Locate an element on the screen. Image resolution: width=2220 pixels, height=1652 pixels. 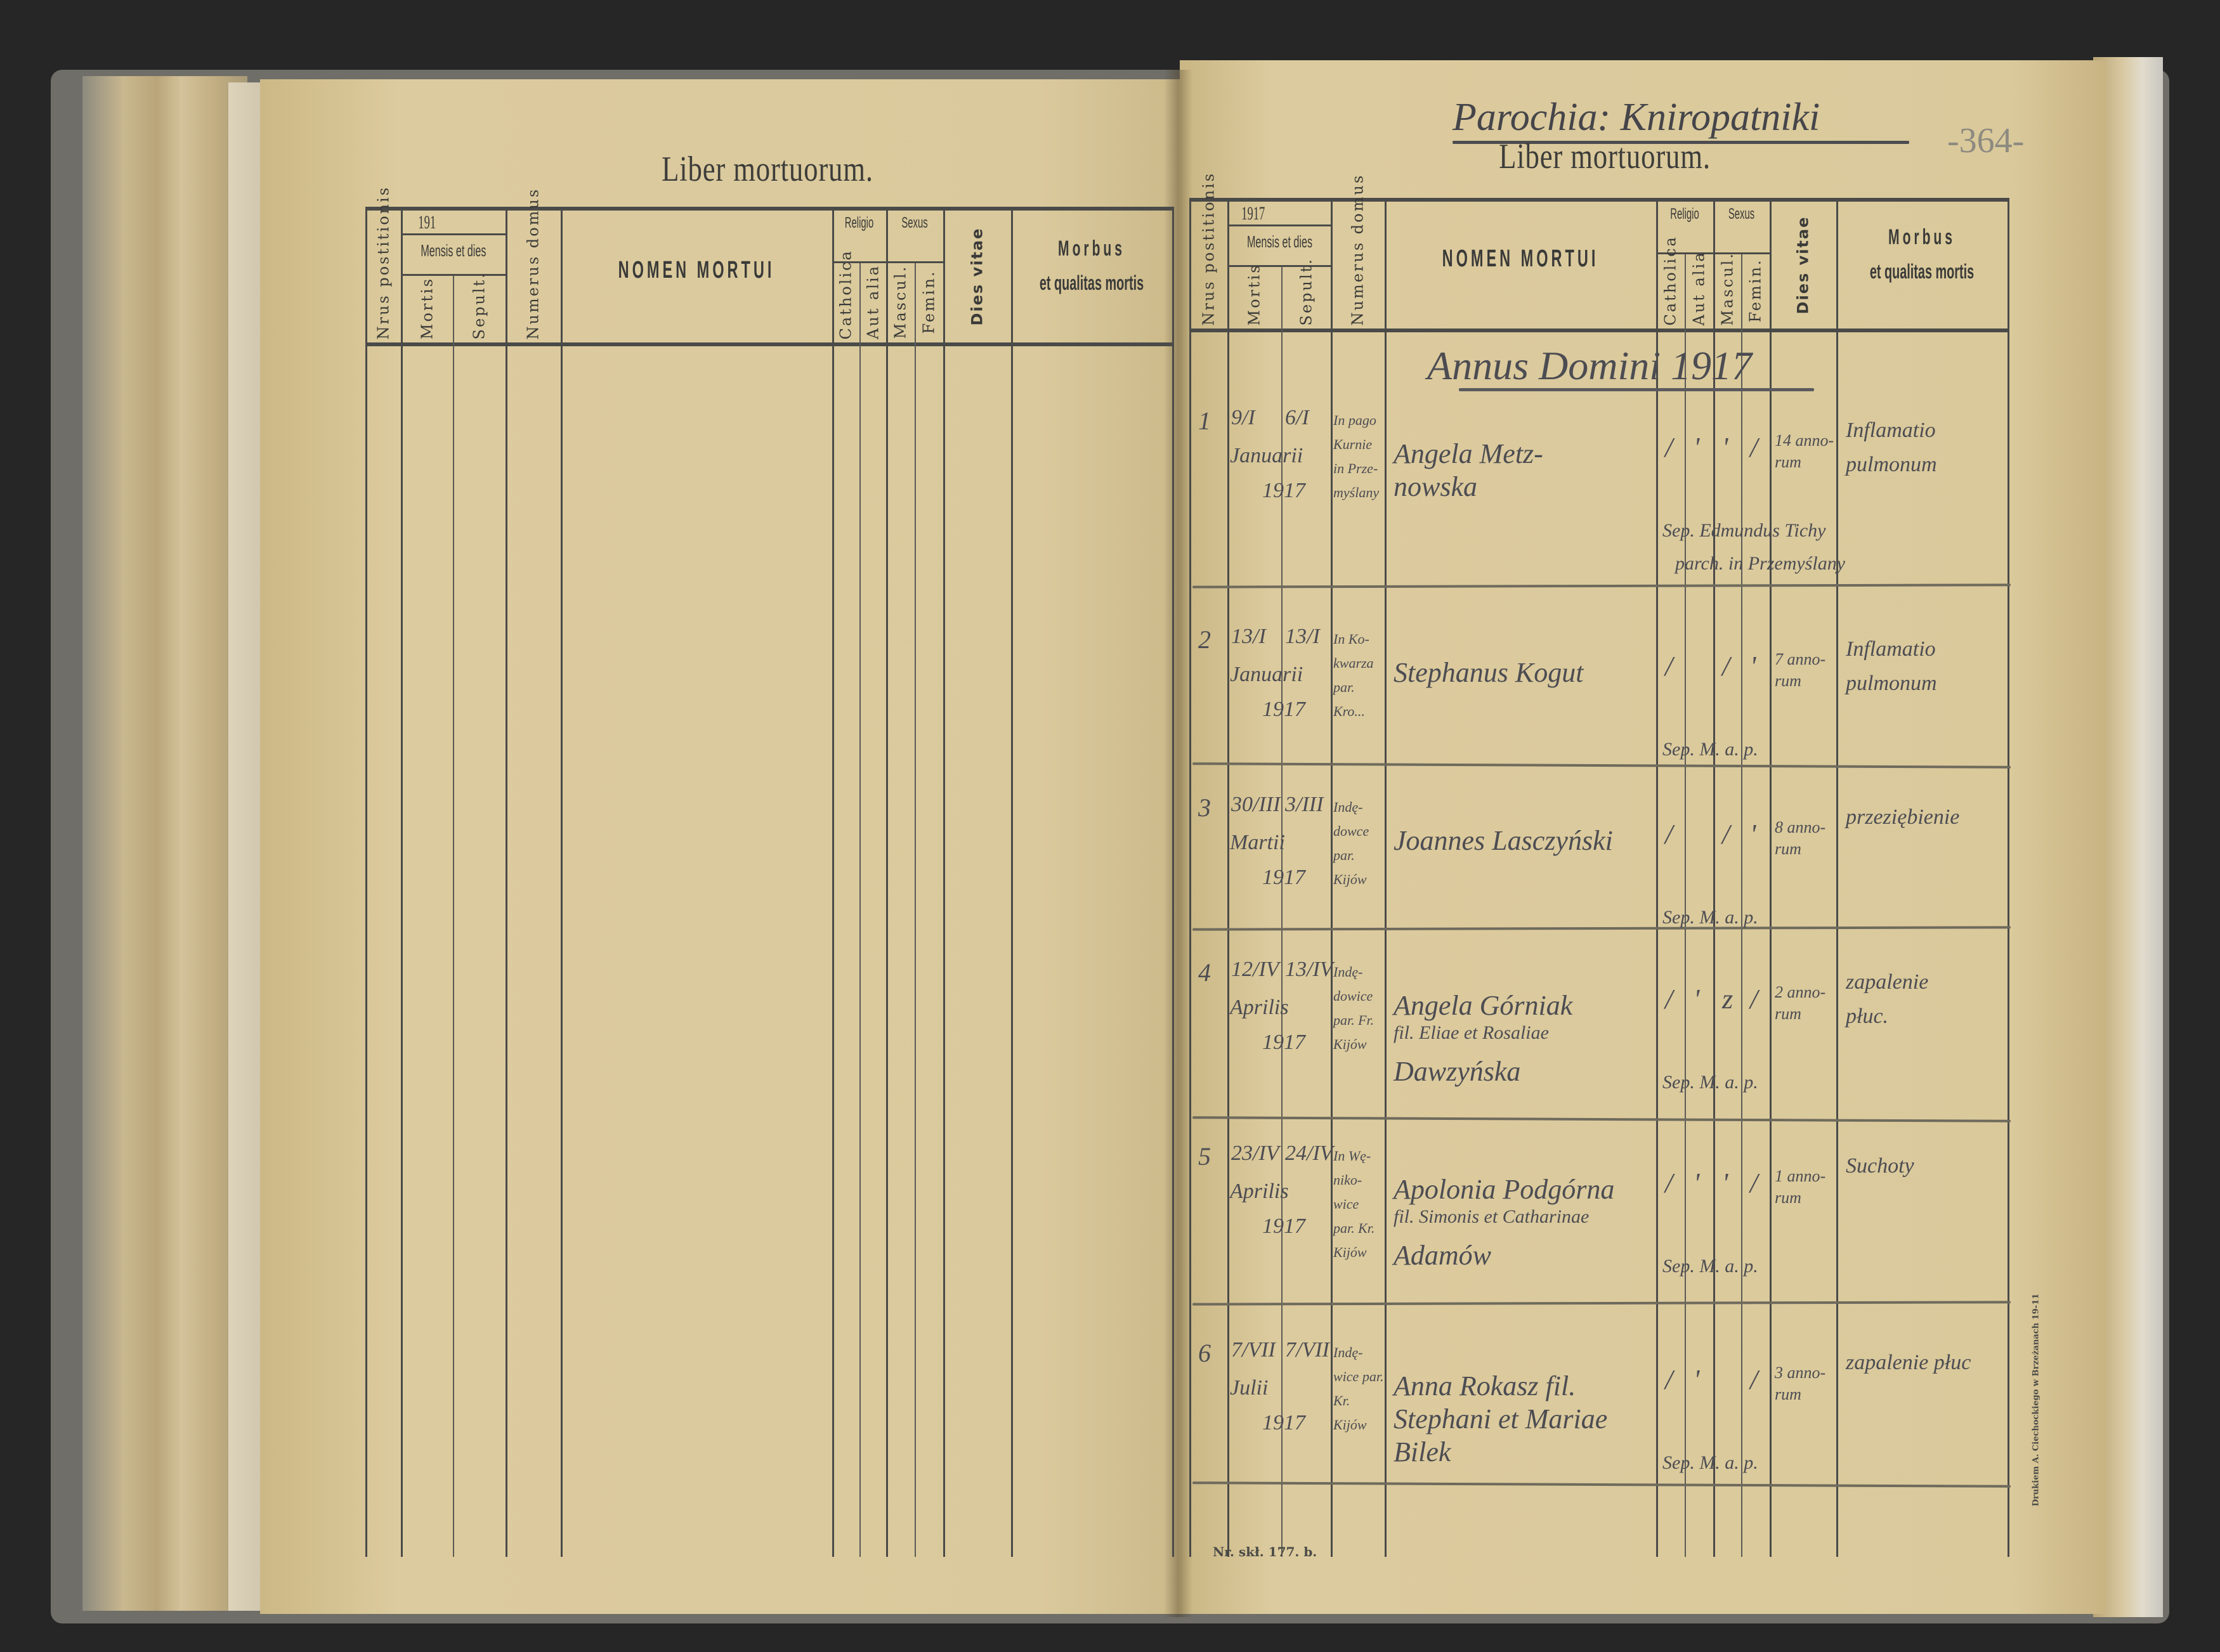
entry-name-line: fil. Eliae et Rosaliae is located at coordinates (1471, 1032).